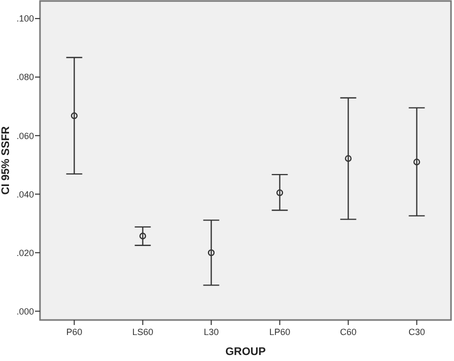 The height and width of the screenshot is (361, 454). I want to click on x-tick-label: LP60, so click(279, 332).